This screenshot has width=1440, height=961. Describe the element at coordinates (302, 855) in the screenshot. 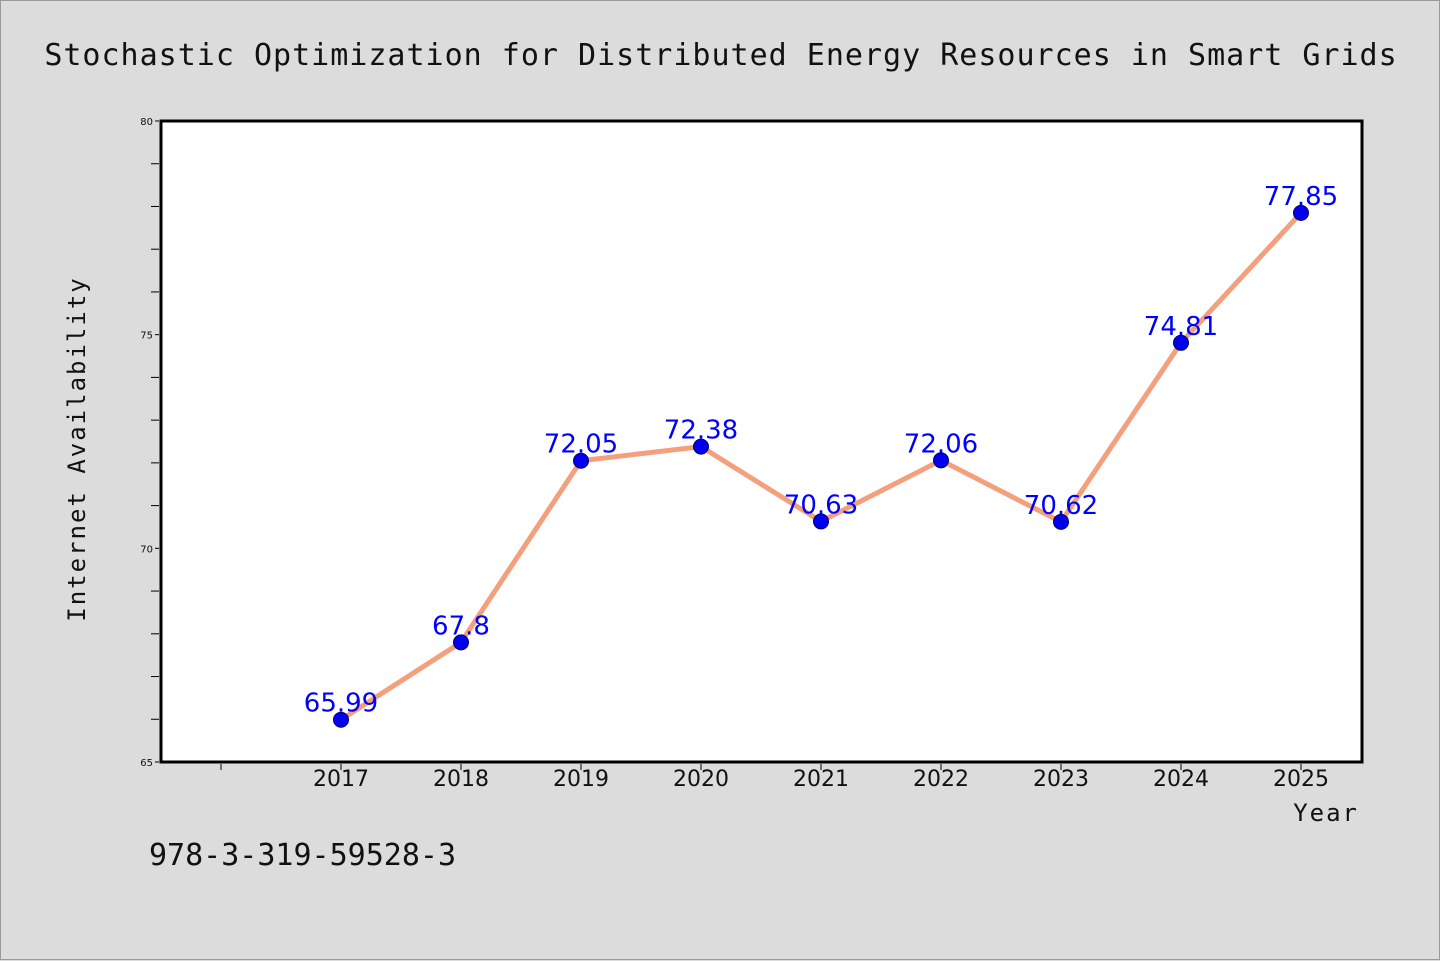

I see `footer-isbn: 978-3-319-59528-3` at that location.